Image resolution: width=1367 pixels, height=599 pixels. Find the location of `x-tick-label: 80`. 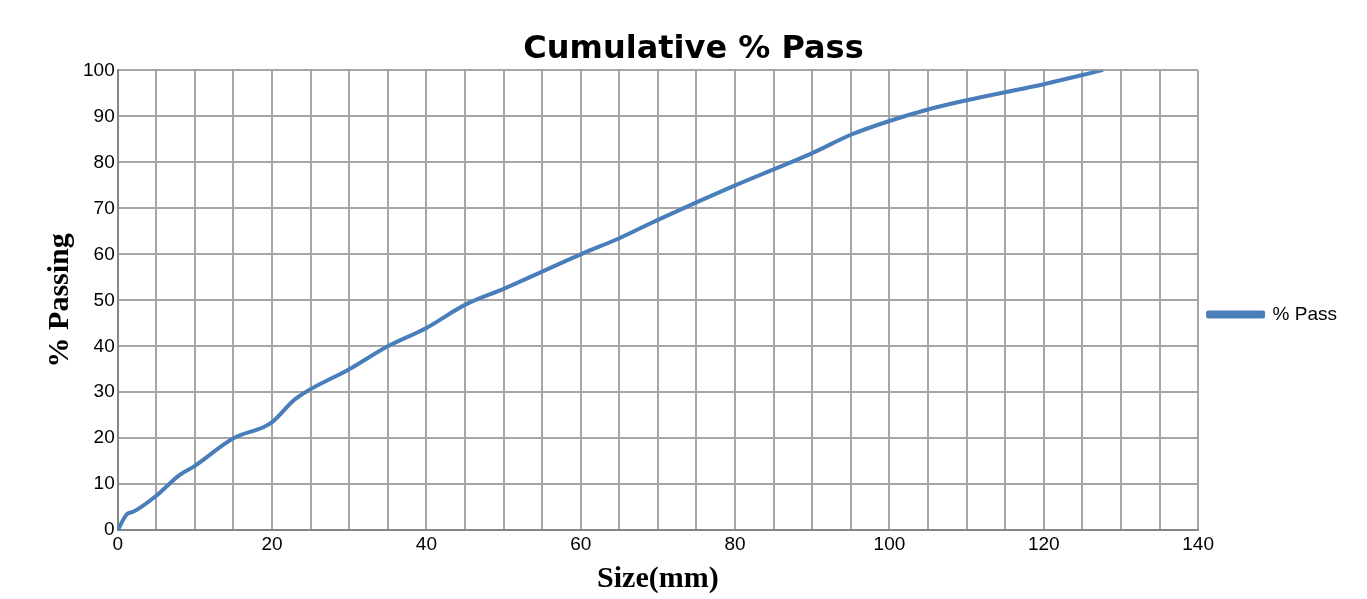

x-tick-label: 80 is located at coordinates (735, 543).